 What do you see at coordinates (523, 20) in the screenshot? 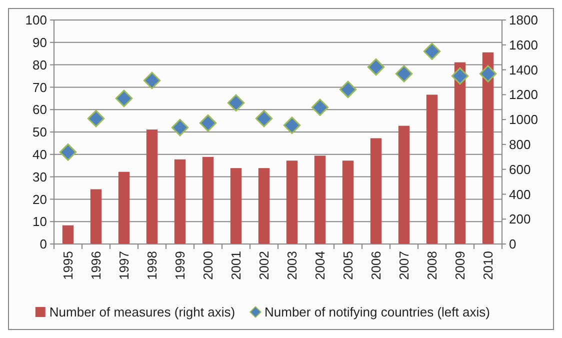
I see `y2-tick-label: 1800` at bounding box center [523, 20].